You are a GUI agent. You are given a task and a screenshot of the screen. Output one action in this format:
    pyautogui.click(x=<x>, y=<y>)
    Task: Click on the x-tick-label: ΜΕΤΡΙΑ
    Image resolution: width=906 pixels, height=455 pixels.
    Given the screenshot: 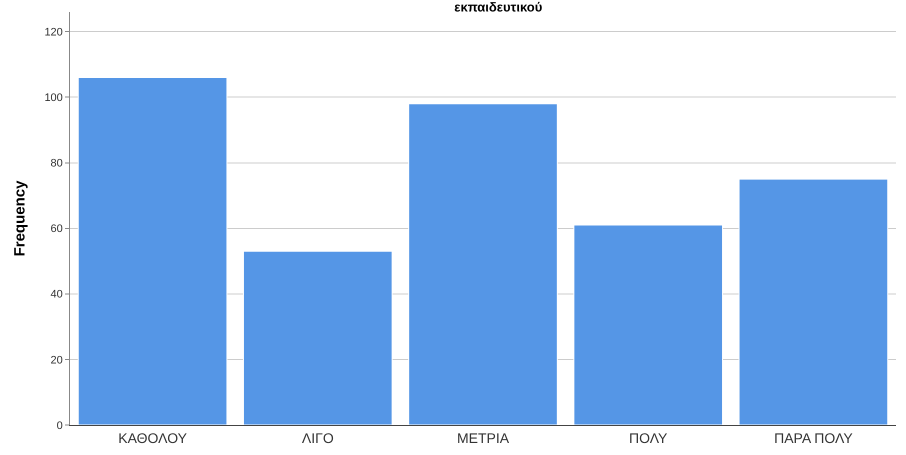 What is the action you would take?
    pyautogui.click(x=483, y=438)
    